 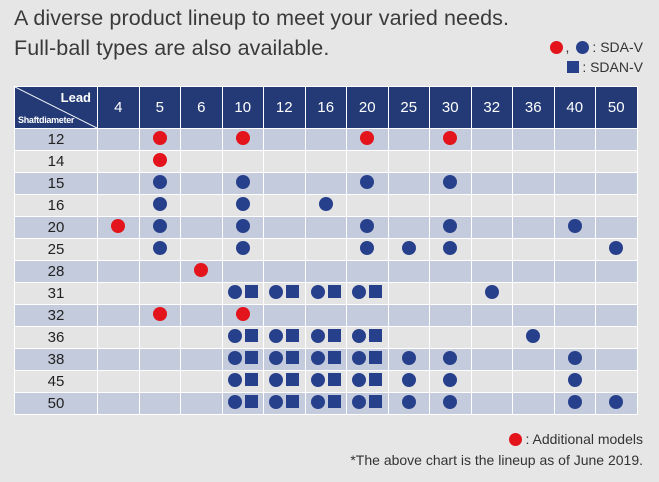 I want to click on corner-header: Lead Shaftdiameter, so click(x=56, y=107).